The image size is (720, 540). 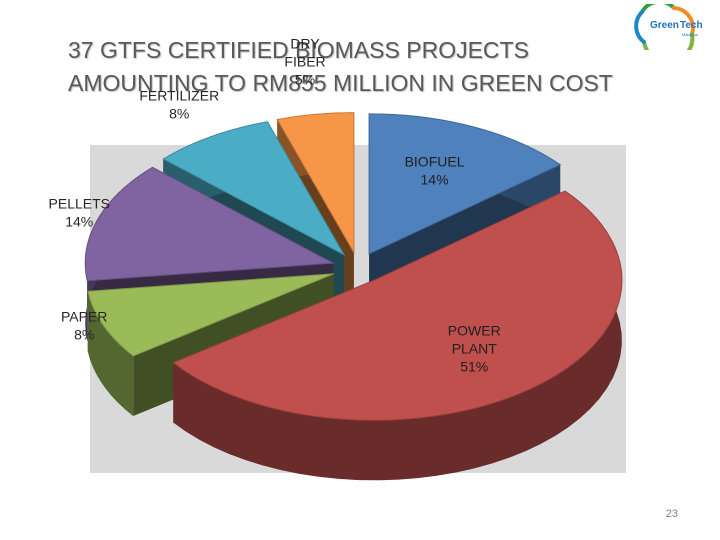 I want to click on pie-slice-paper, so click(x=211, y=315).